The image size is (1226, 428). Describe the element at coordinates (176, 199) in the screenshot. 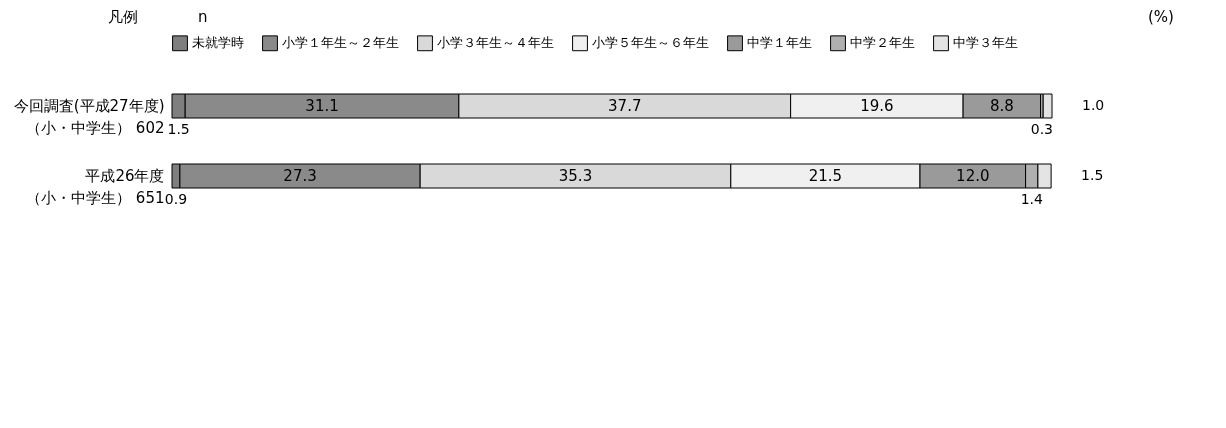

I see `data-label: 0.9` at that location.